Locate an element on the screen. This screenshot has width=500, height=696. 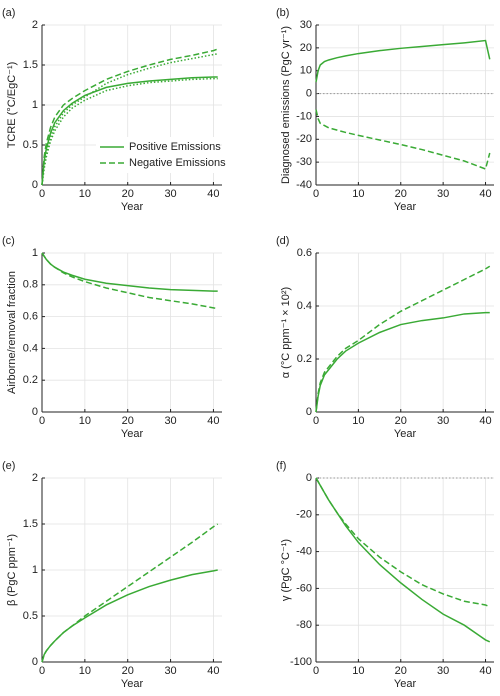
legend-label: Negative Emissions is located at coordinates (177, 163).